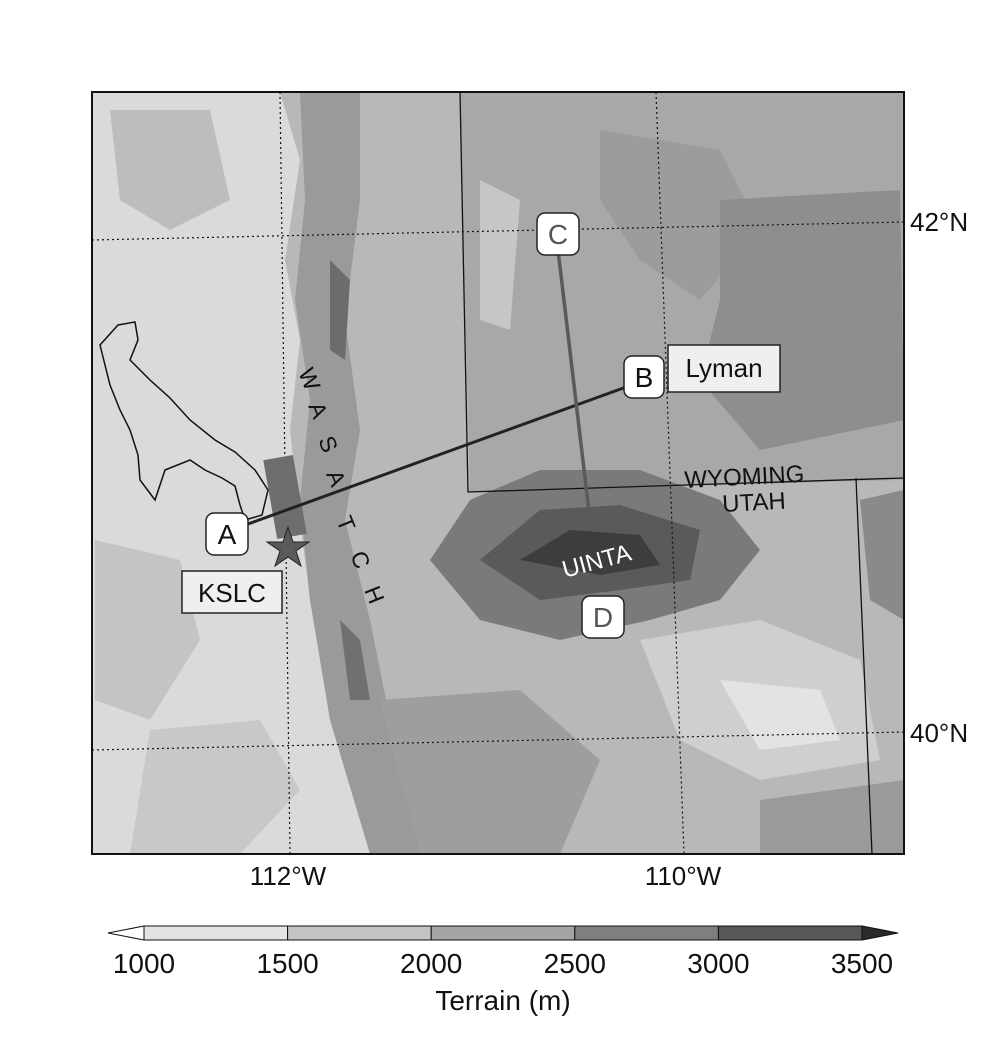 Image resolution: width=995 pixels, height=1057 pixels. Describe the element at coordinates (503, 970) in the screenshot. I see `colorbar: 1000 1500 2000 2500 3000 3500 Terrain (m)` at that location.